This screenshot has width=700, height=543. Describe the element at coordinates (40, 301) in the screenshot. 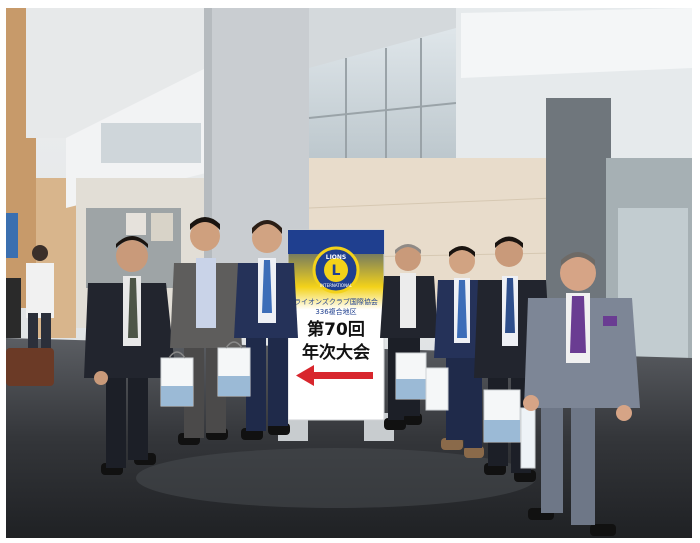

I see `background-person` at that location.